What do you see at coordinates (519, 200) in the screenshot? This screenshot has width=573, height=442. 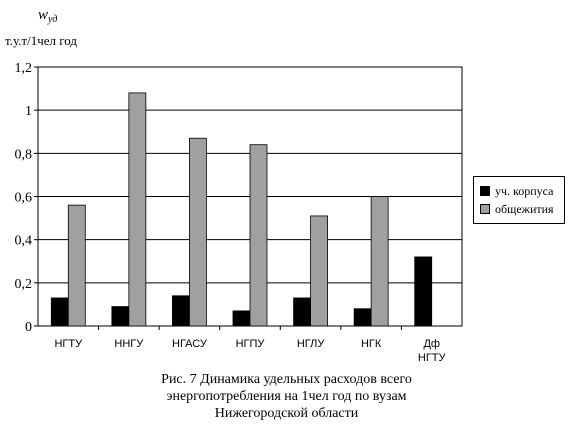 I see `legend: уч. корпуса общежития` at bounding box center [519, 200].